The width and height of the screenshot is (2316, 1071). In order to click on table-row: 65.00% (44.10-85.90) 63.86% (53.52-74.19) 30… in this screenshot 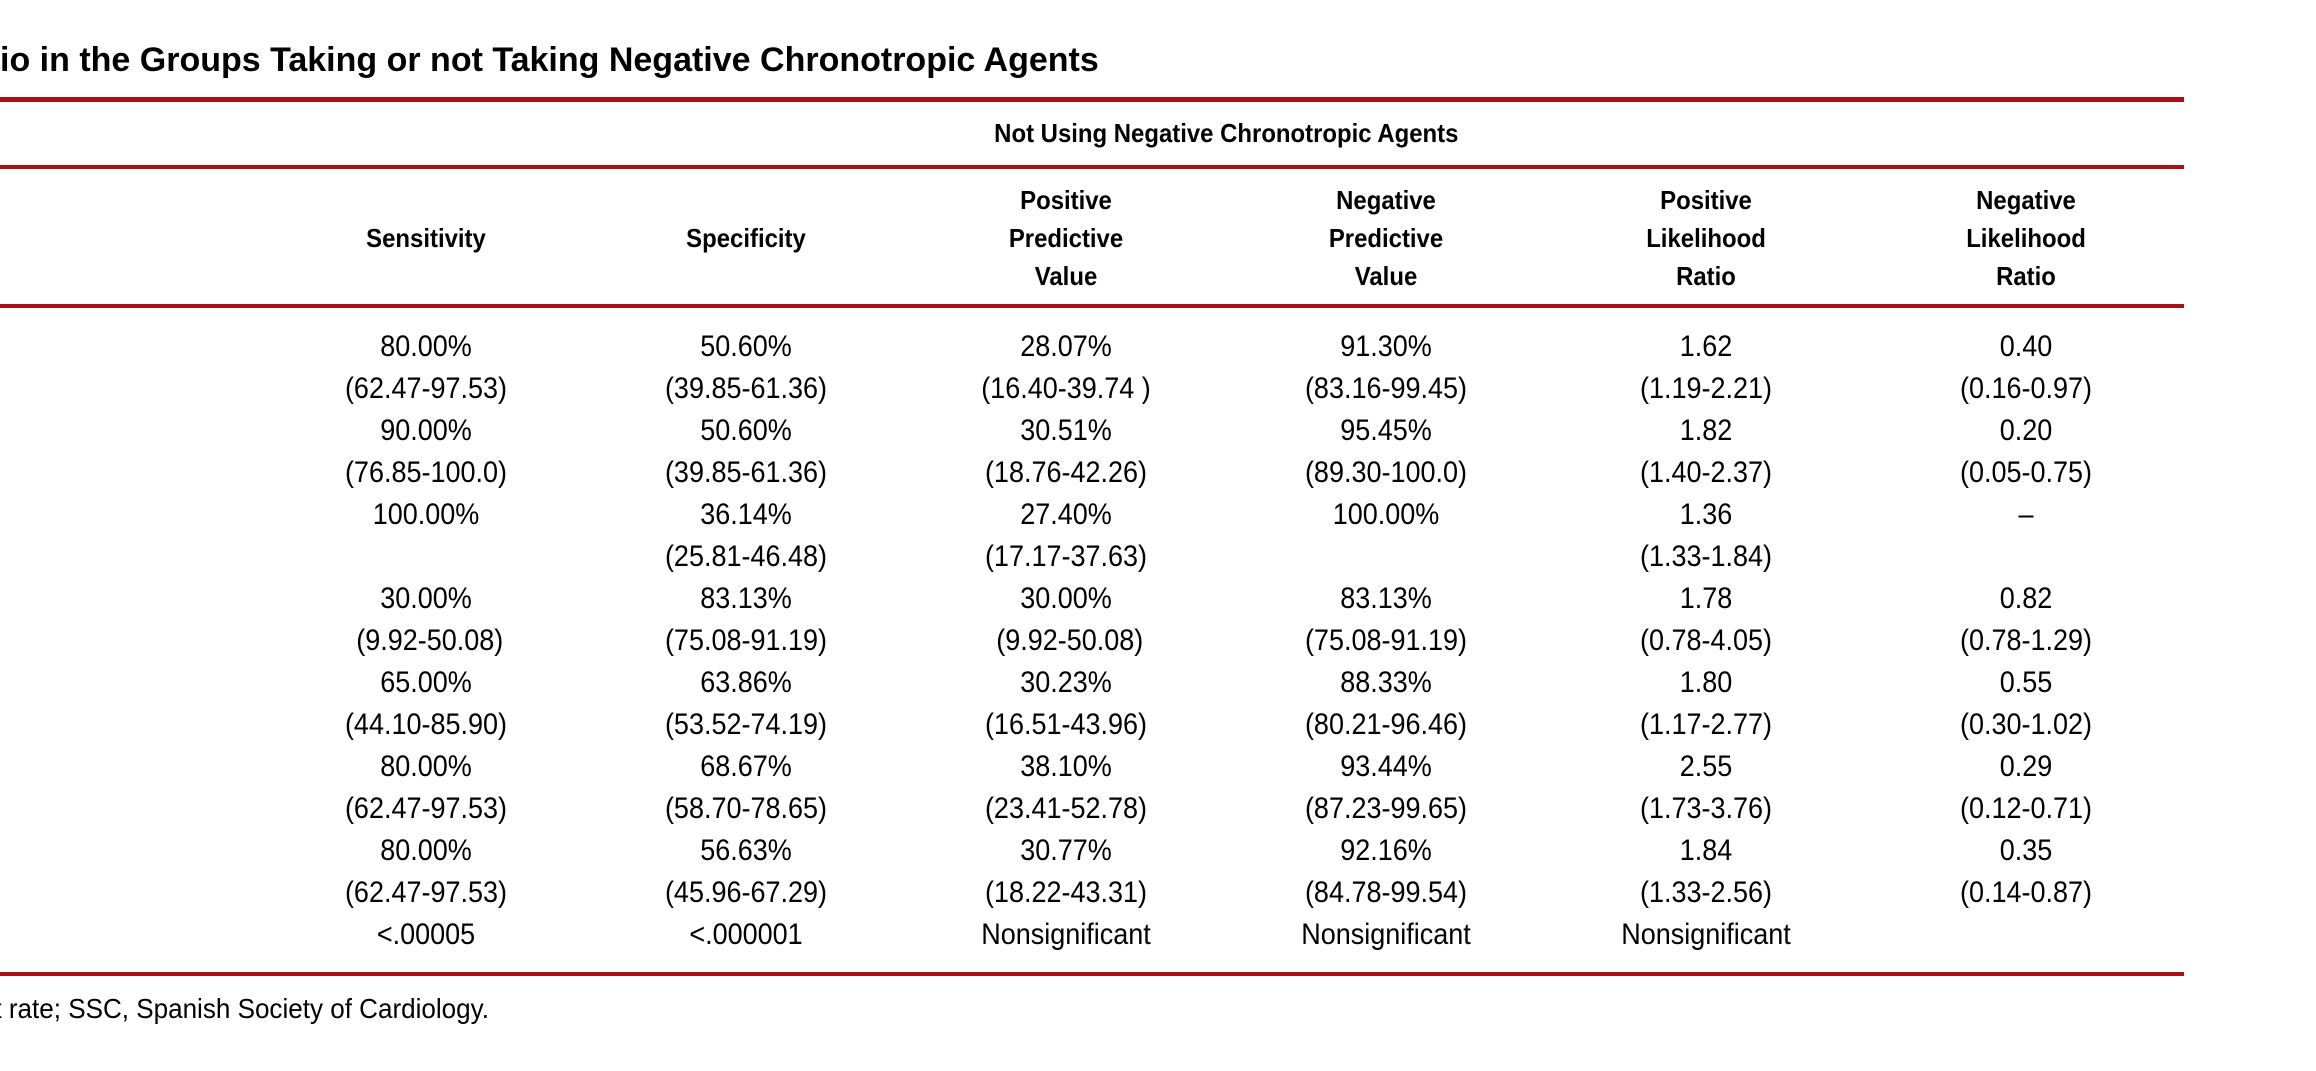, I will do `click(1093, 704)`.